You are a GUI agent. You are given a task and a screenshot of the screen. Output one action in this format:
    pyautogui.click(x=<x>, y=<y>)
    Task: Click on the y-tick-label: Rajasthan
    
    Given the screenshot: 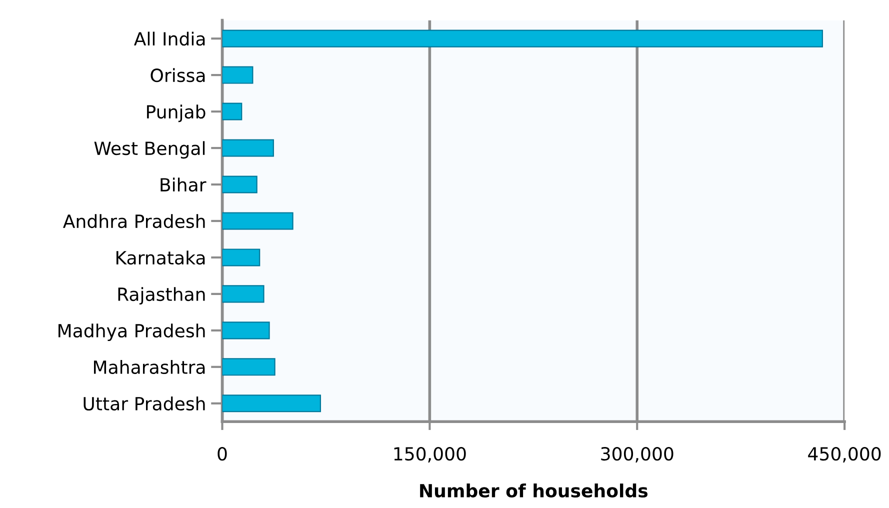 What is the action you would take?
    pyautogui.click(x=161, y=296)
    